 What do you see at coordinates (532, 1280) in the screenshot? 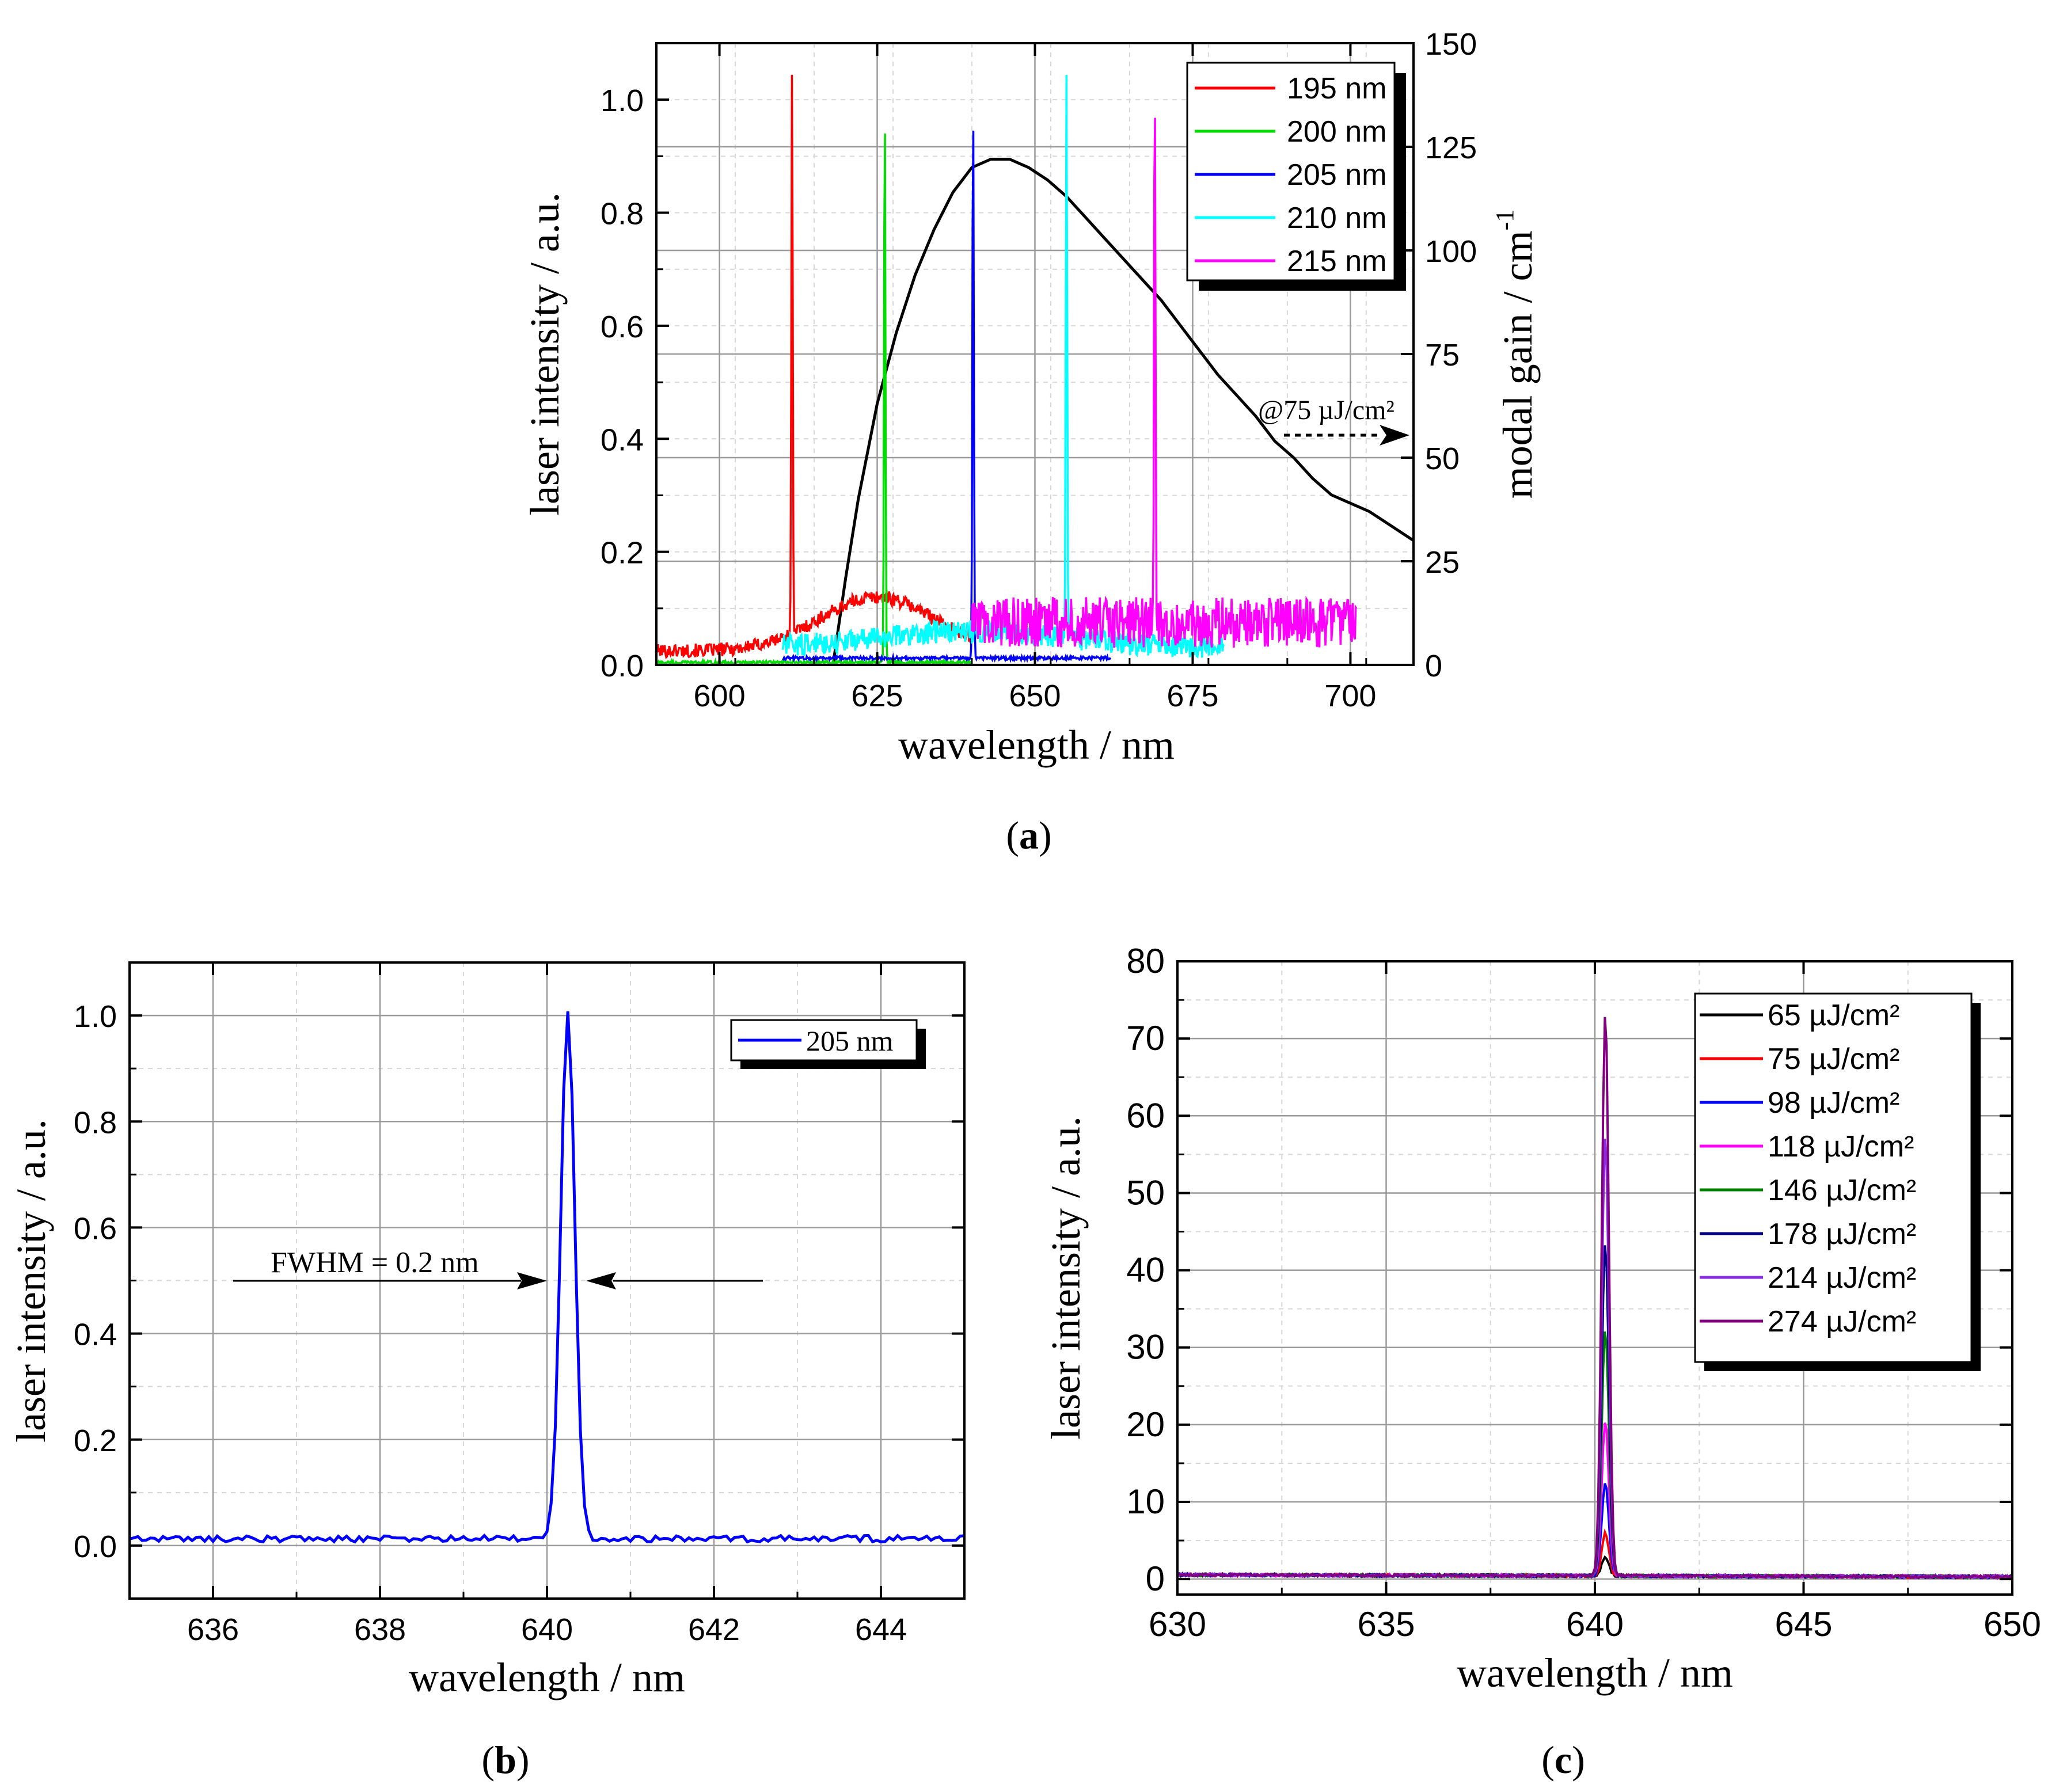
I see `panel-b-fwhm-left-arrowhead` at bounding box center [532, 1280].